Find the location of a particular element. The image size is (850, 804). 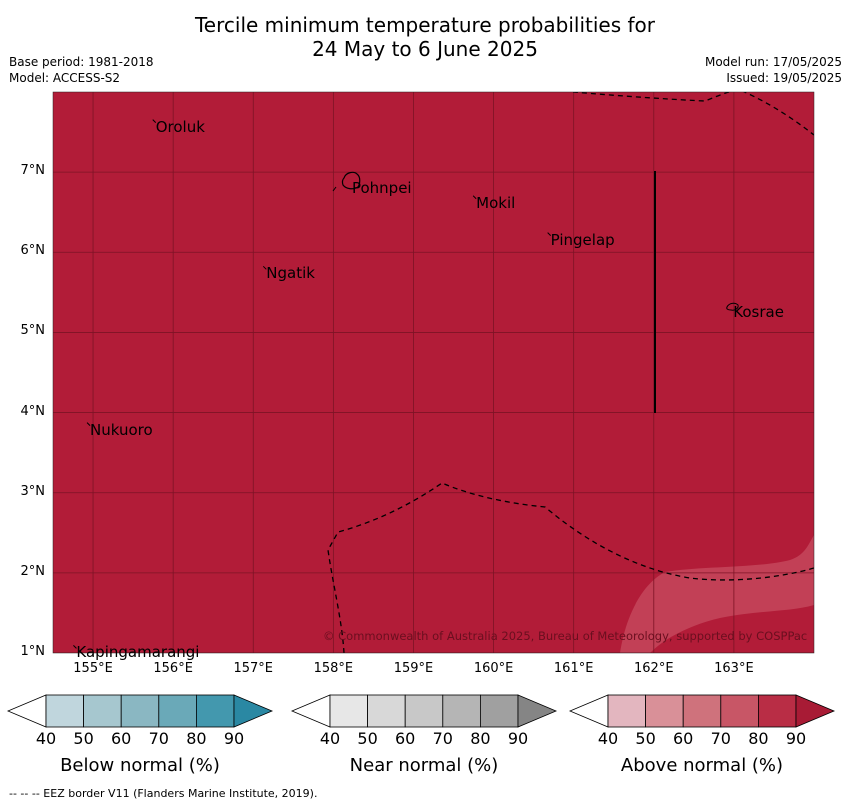

lon-tick-label: 156°E is located at coordinates (173, 668).